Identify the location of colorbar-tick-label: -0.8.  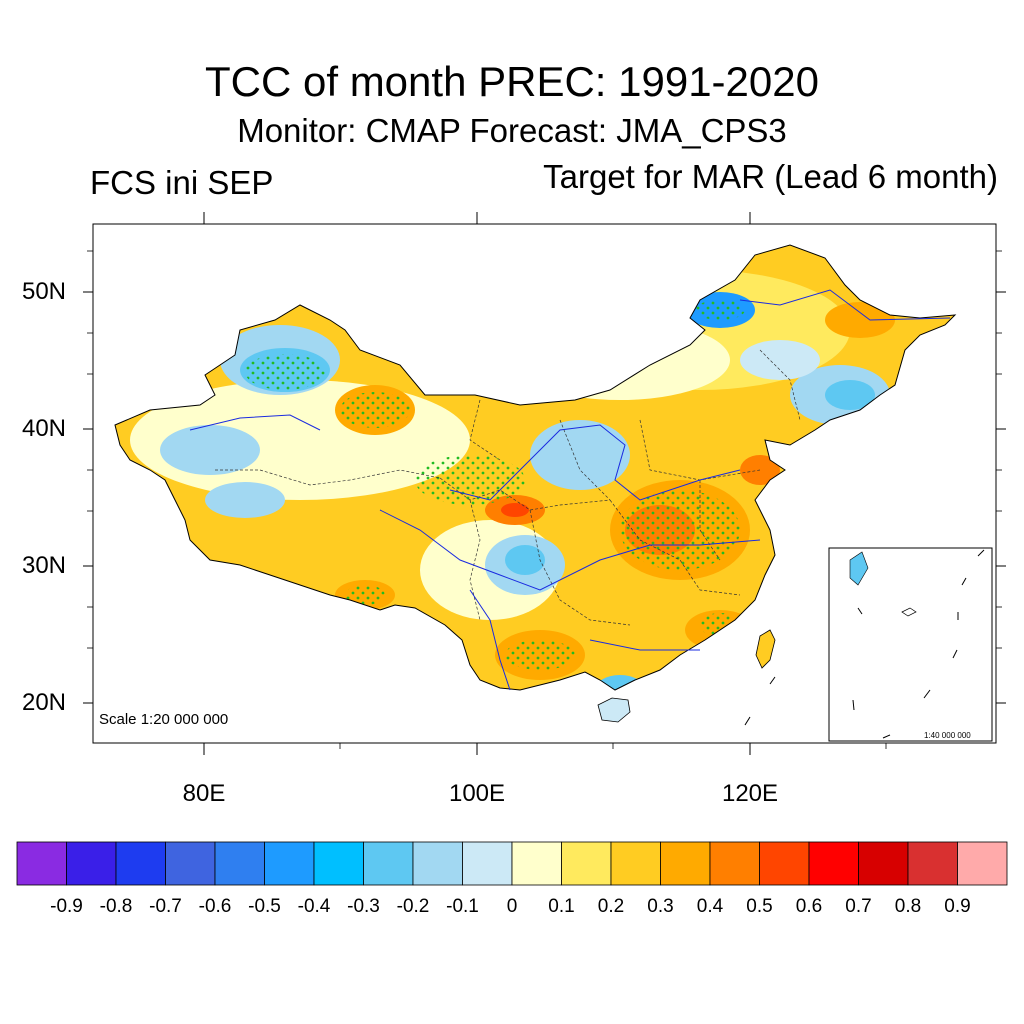
(116, 906).